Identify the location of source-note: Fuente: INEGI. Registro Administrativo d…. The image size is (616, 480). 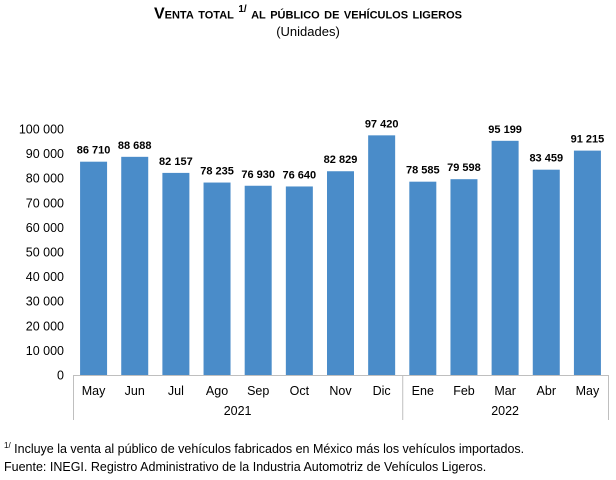
(245, 467).